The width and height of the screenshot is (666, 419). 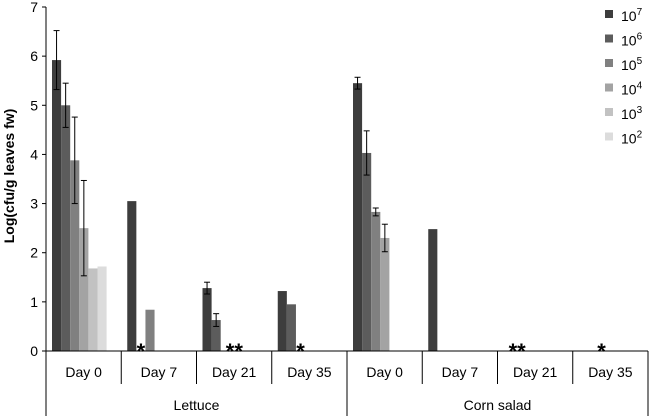 What do you see at coordinates (34, 105) in the screenshot?
I see `y-tick-label: 5` at bounding box center [34, 105].